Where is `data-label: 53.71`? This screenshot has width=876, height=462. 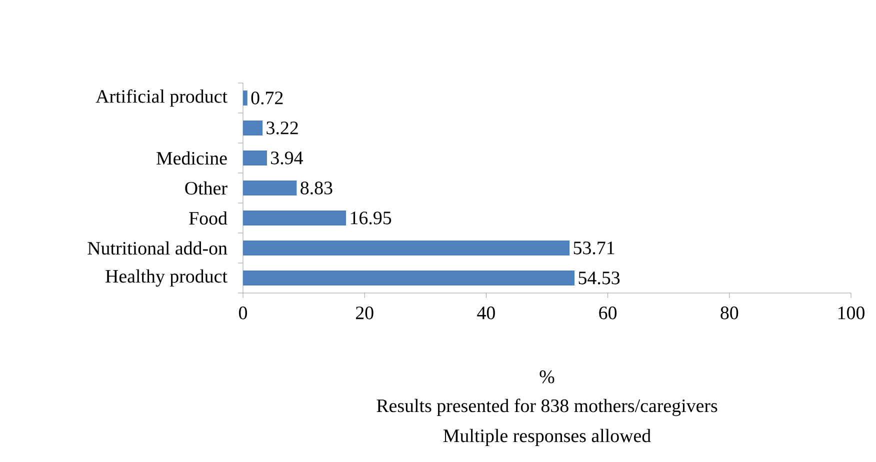
data-label: 53.71 is located at coordinates (594, 248).